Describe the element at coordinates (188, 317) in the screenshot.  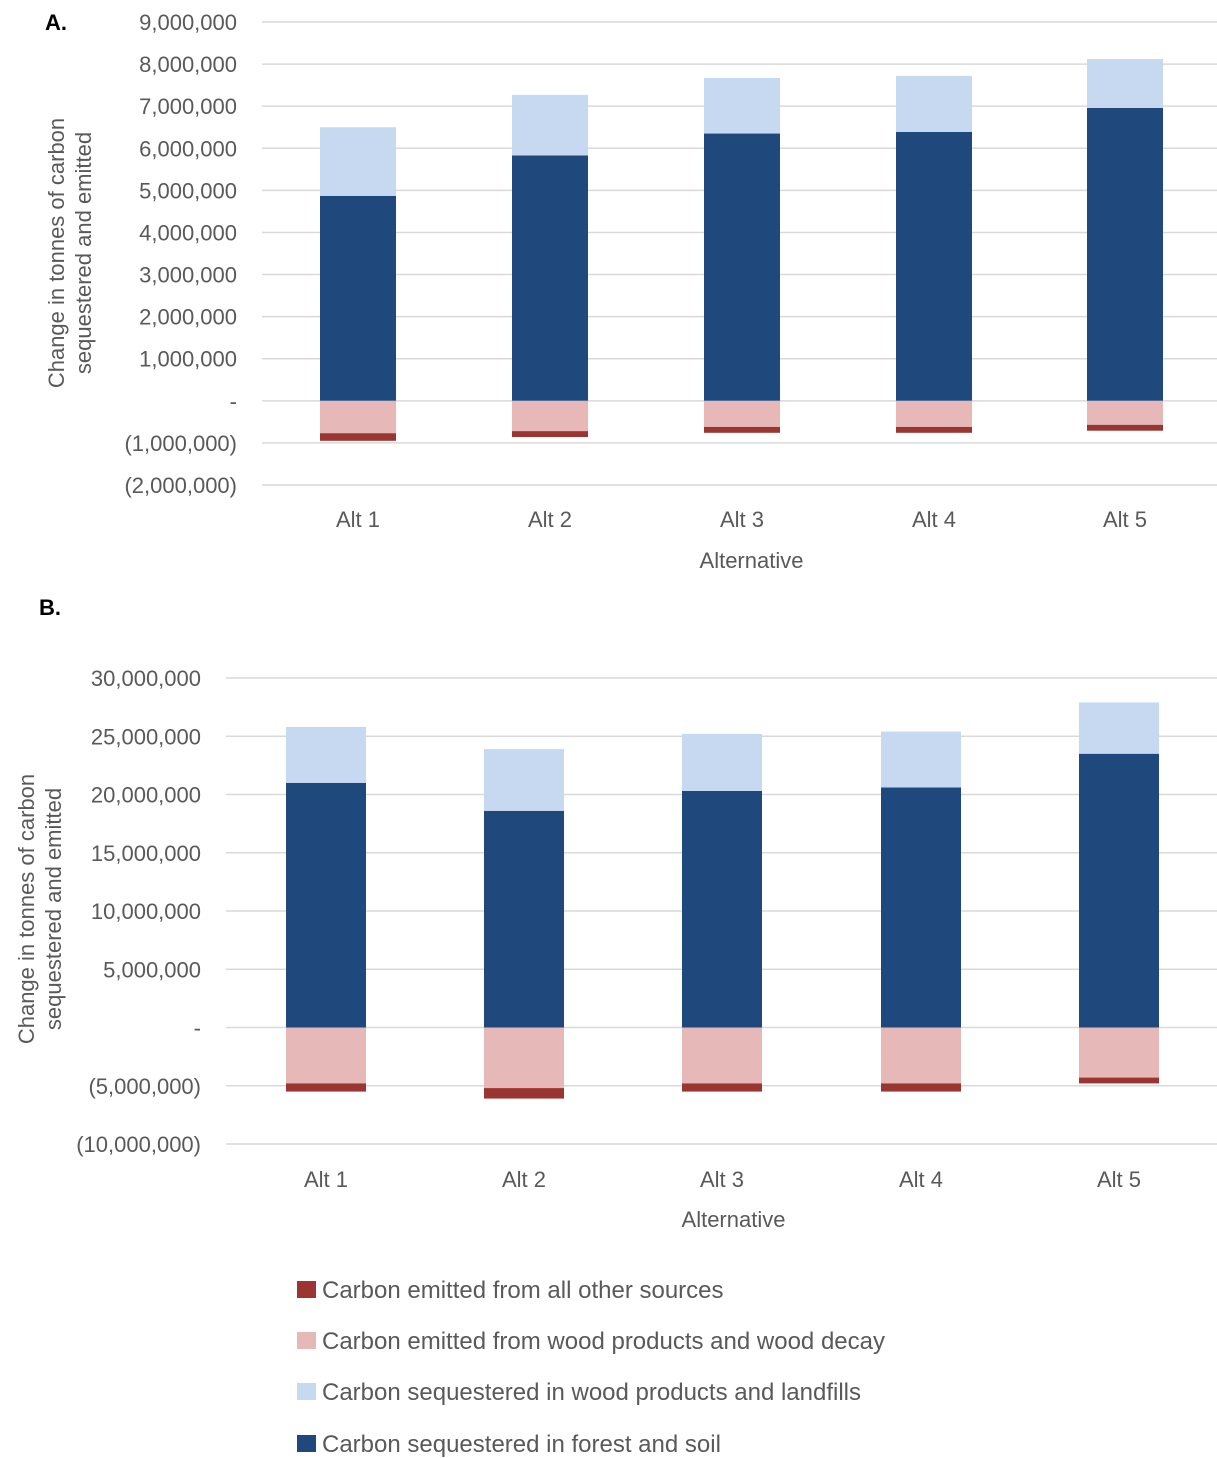
I see `y-tick-label: 2,000,000` at that location.